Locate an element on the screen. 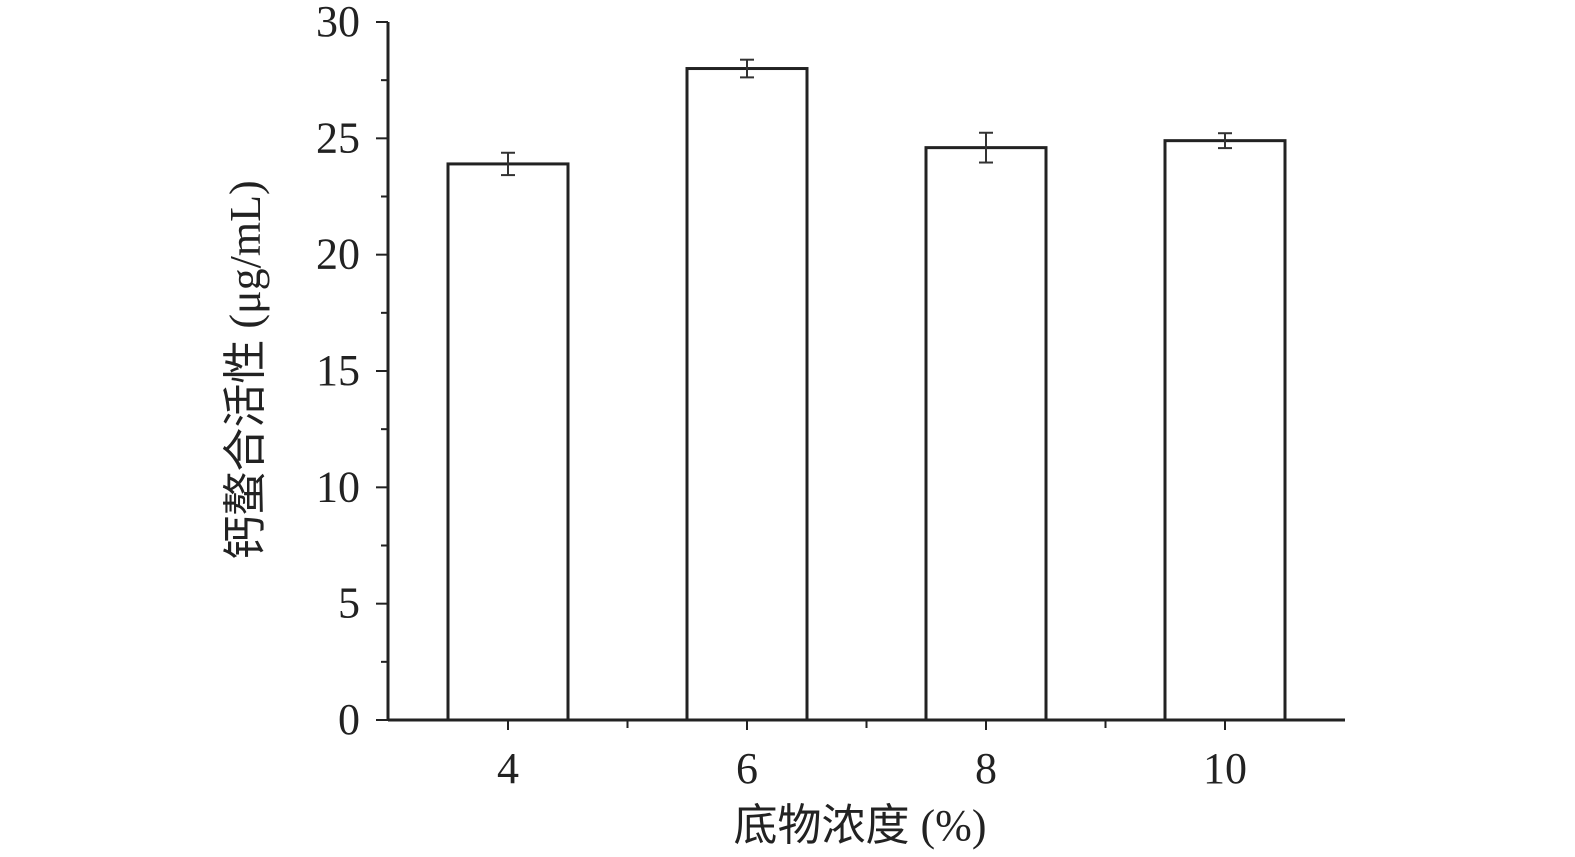 This screenshot has height=857, width=1575. y-tick-label: 0 is located at coordinates (349, 719).